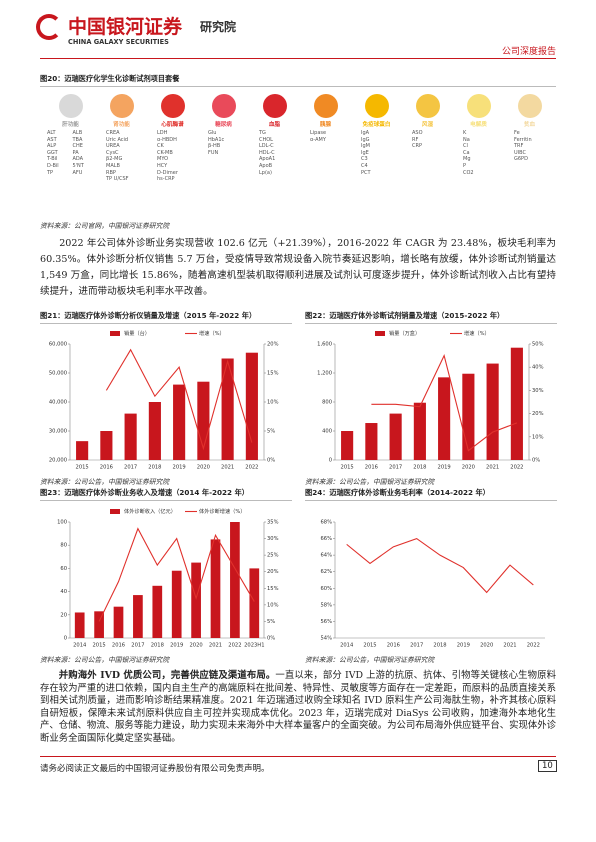 Image resolution: width=596 pixels, height=842 pixels. I want to click on y-tick-label: 40, so click(63, 592).